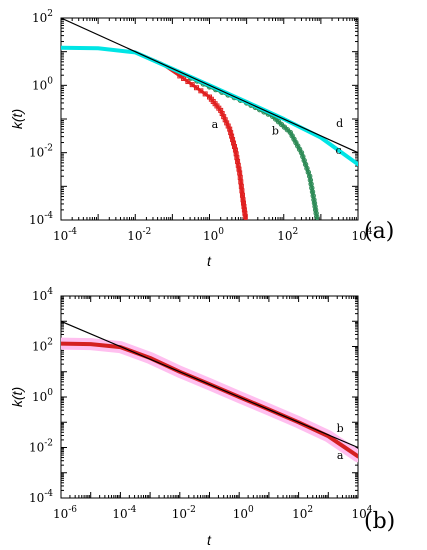 This screenshot has height=550, width=427. I want to click on y-tick-label: 10⁴, so click(42, 295).